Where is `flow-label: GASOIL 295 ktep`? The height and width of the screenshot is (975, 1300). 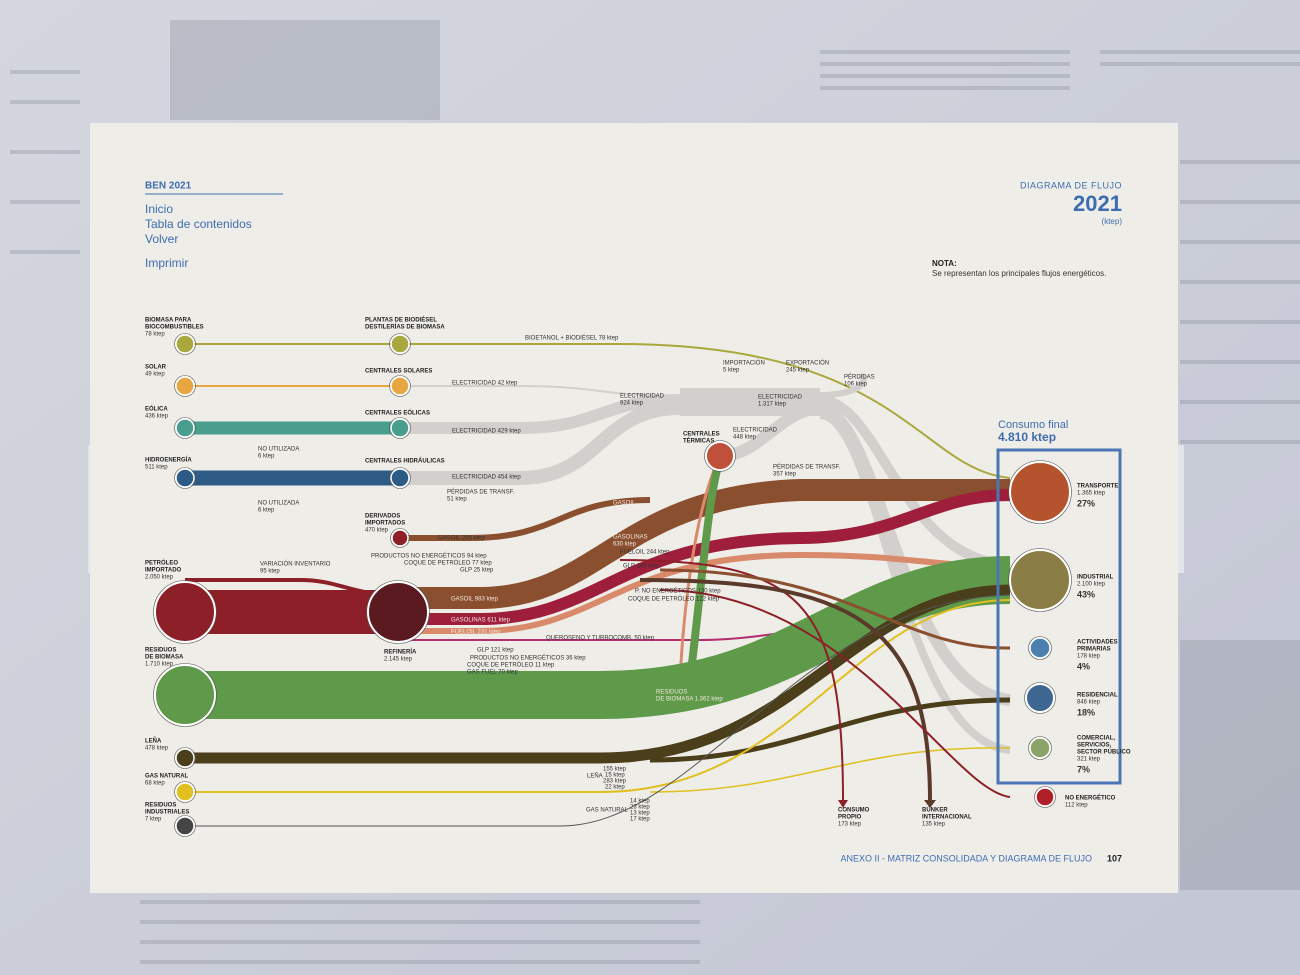 flow-label: GASOIL 295 ktep is located at coordinates (461, 539).